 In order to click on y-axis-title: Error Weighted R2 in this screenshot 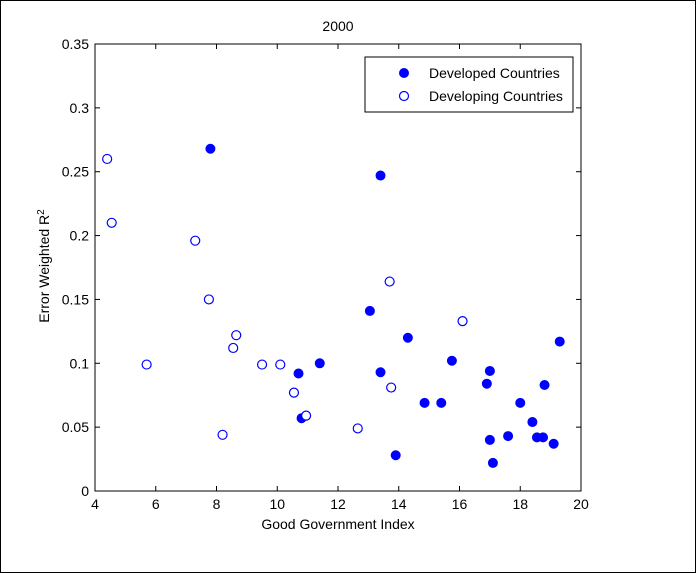, I will do `click(44, 266)`.